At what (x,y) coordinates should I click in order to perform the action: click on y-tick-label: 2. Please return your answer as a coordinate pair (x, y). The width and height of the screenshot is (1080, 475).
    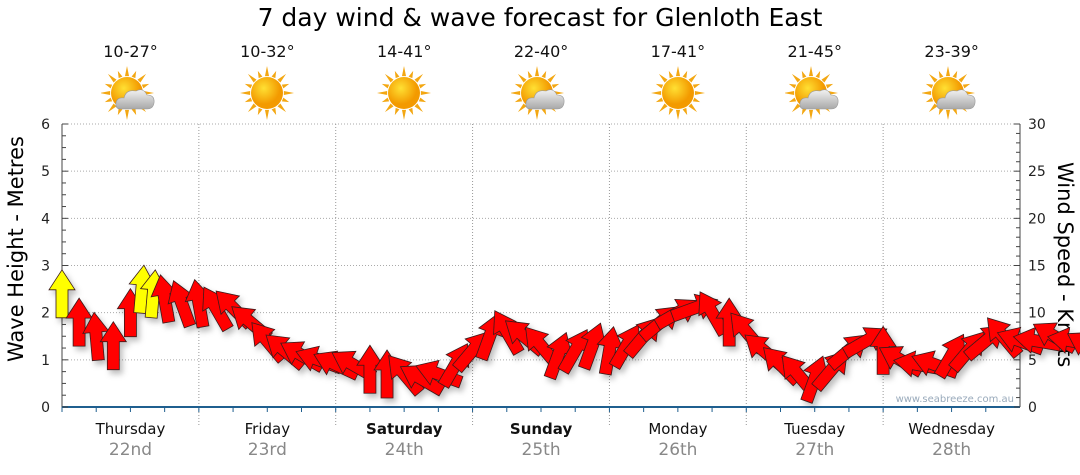
    Looking at the image, I should click on (45, 314).